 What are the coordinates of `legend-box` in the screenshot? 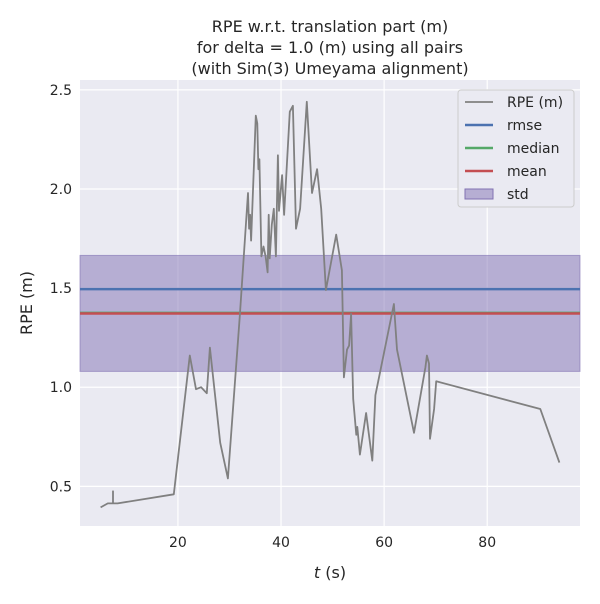 It's located at (516, 148).